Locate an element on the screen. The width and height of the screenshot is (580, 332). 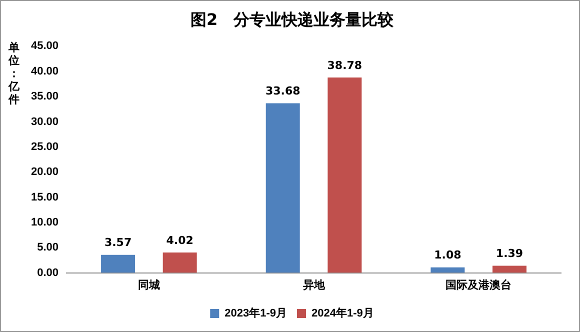
y-tick-label: 10.00 is located at coordinates (44, 222).